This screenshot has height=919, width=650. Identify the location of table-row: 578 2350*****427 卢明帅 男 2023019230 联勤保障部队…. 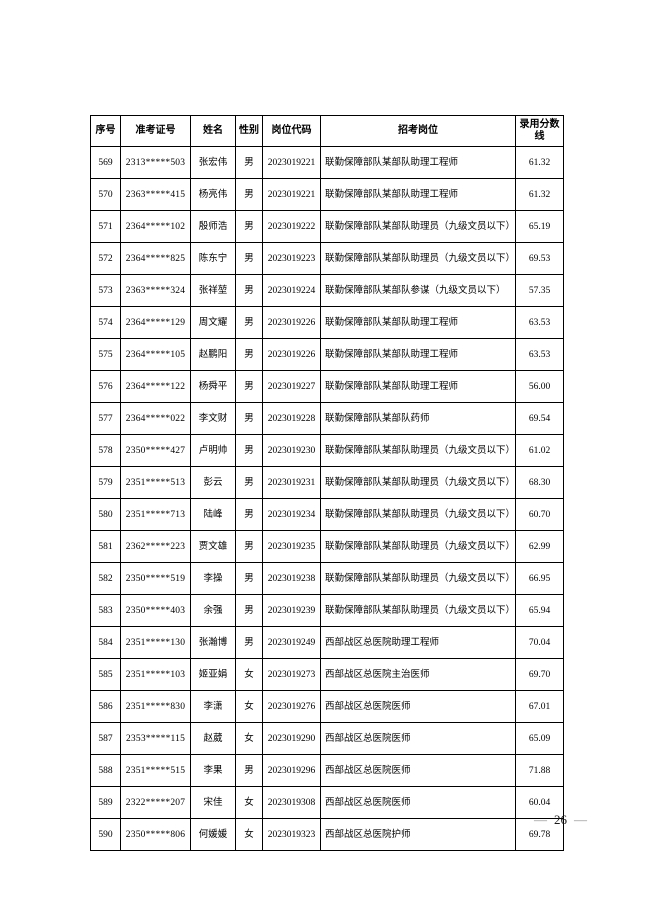
(327, 450).